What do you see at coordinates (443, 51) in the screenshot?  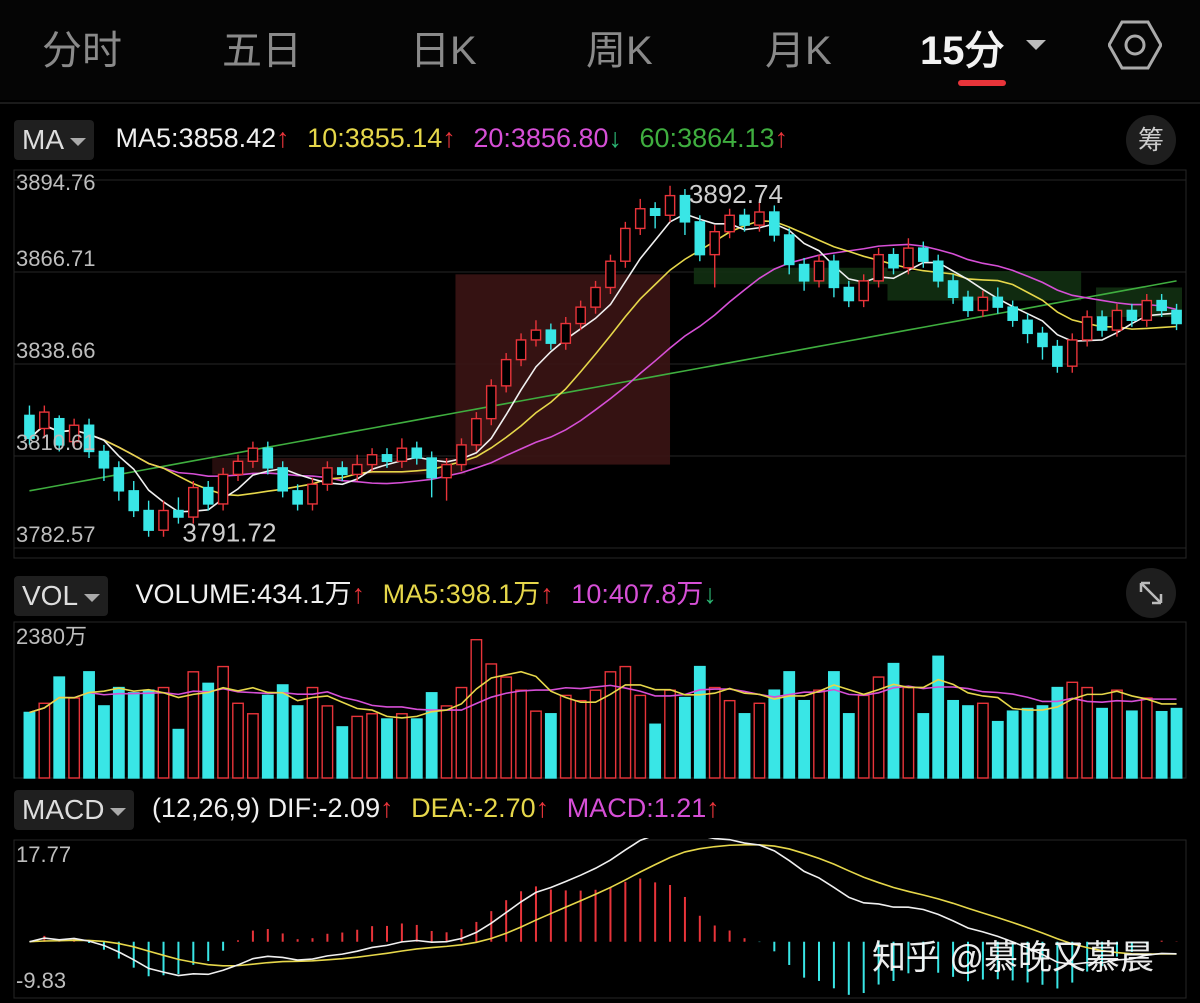 I see `tab-daily-k: 日K` at bounding box center [443, 51].